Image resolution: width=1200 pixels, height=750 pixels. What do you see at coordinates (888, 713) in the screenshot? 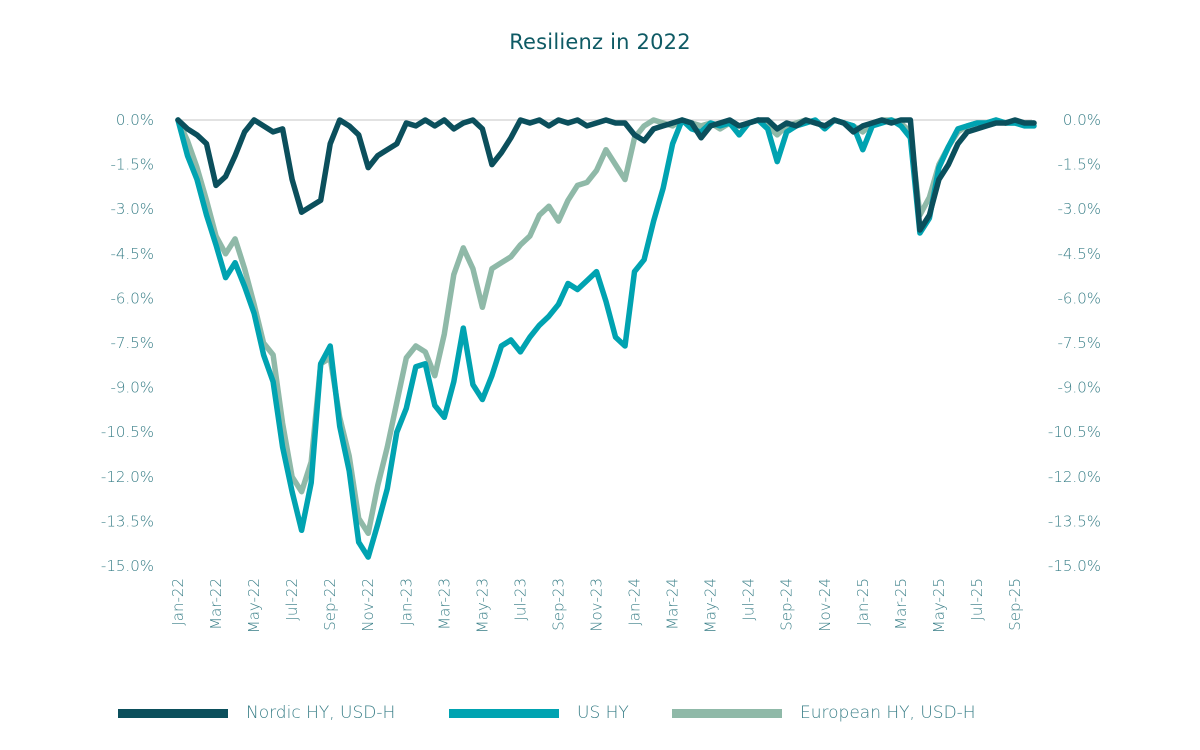
I see `legend-label-european-hy: European HY, USD-H` at bounding box center [888, 713].